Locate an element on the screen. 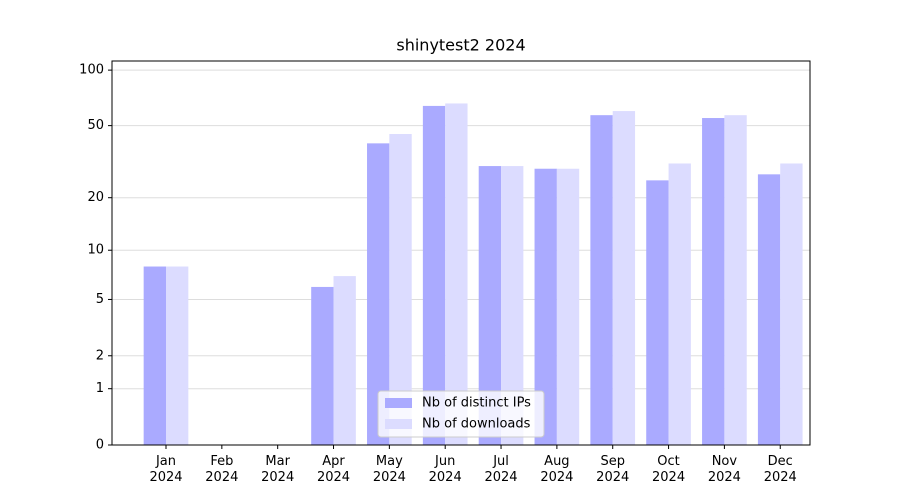 The height and width of the screenshot is (500, 900). x-tick-label: Nov 2024 is located at coordinates (724, 469).